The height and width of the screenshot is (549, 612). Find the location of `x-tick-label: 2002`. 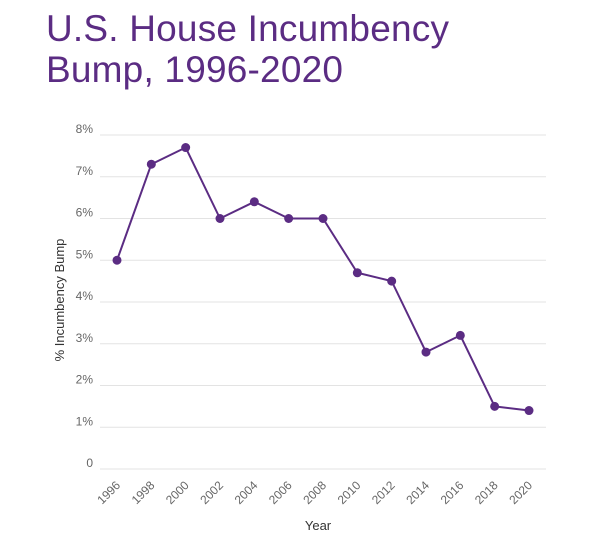

x-tick-label: 2002 is located at coordinates (211, 492).